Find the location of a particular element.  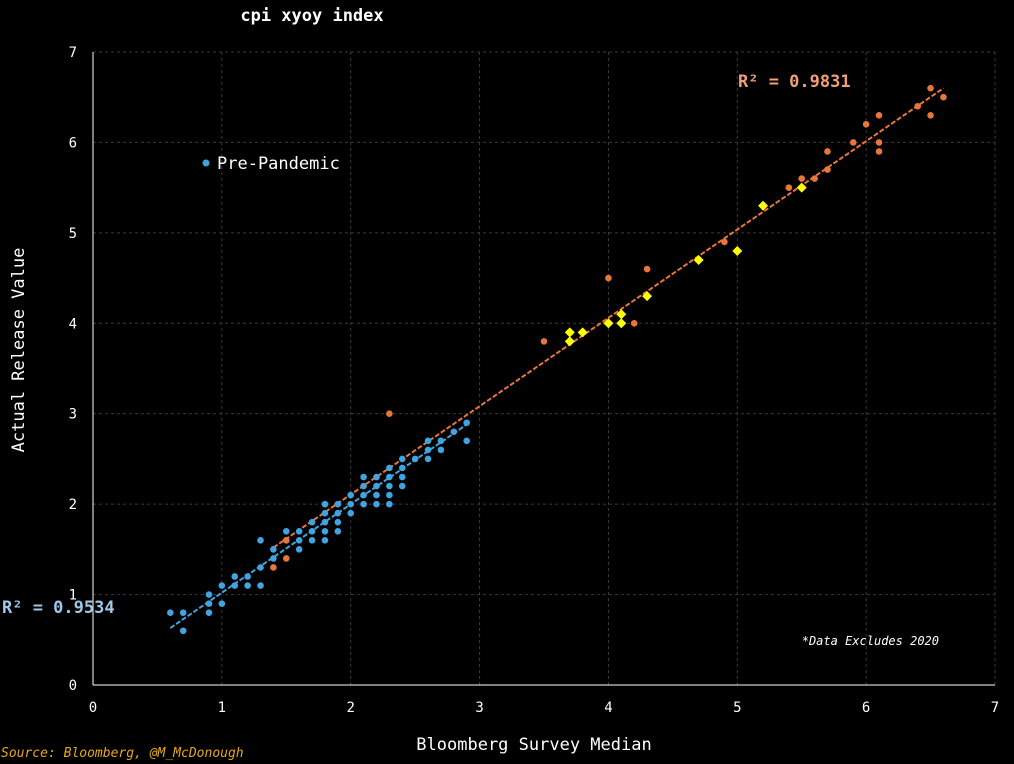

r-squared-post-pandemic: R² = 0.9831 is located at coordinates (794, 82).